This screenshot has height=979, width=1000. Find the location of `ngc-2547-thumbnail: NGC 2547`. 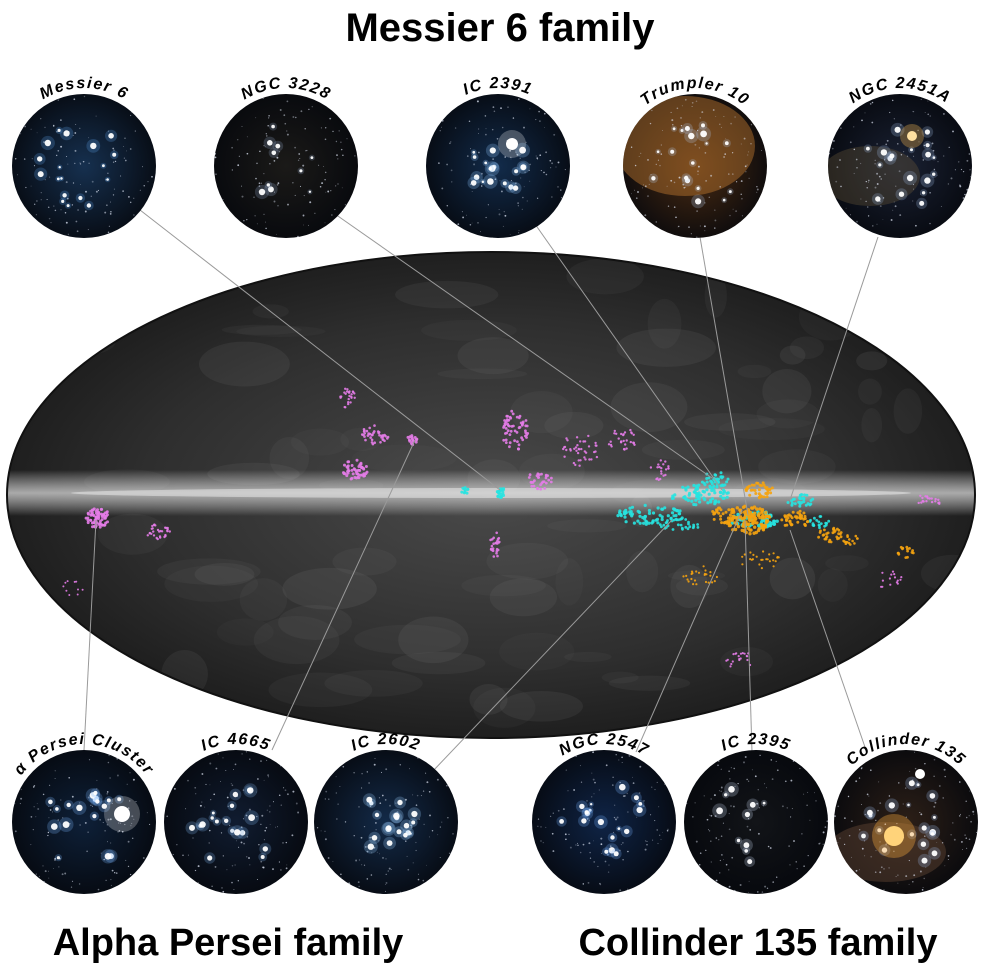

ngc-2547-thumbnail: NGC 2547 is located at coordinates (604, 812).